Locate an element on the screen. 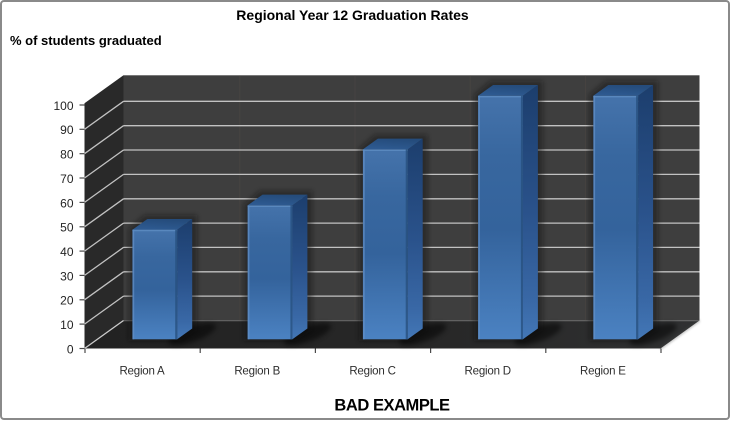  svg-text: 10 is located at coordinates (67, 325).